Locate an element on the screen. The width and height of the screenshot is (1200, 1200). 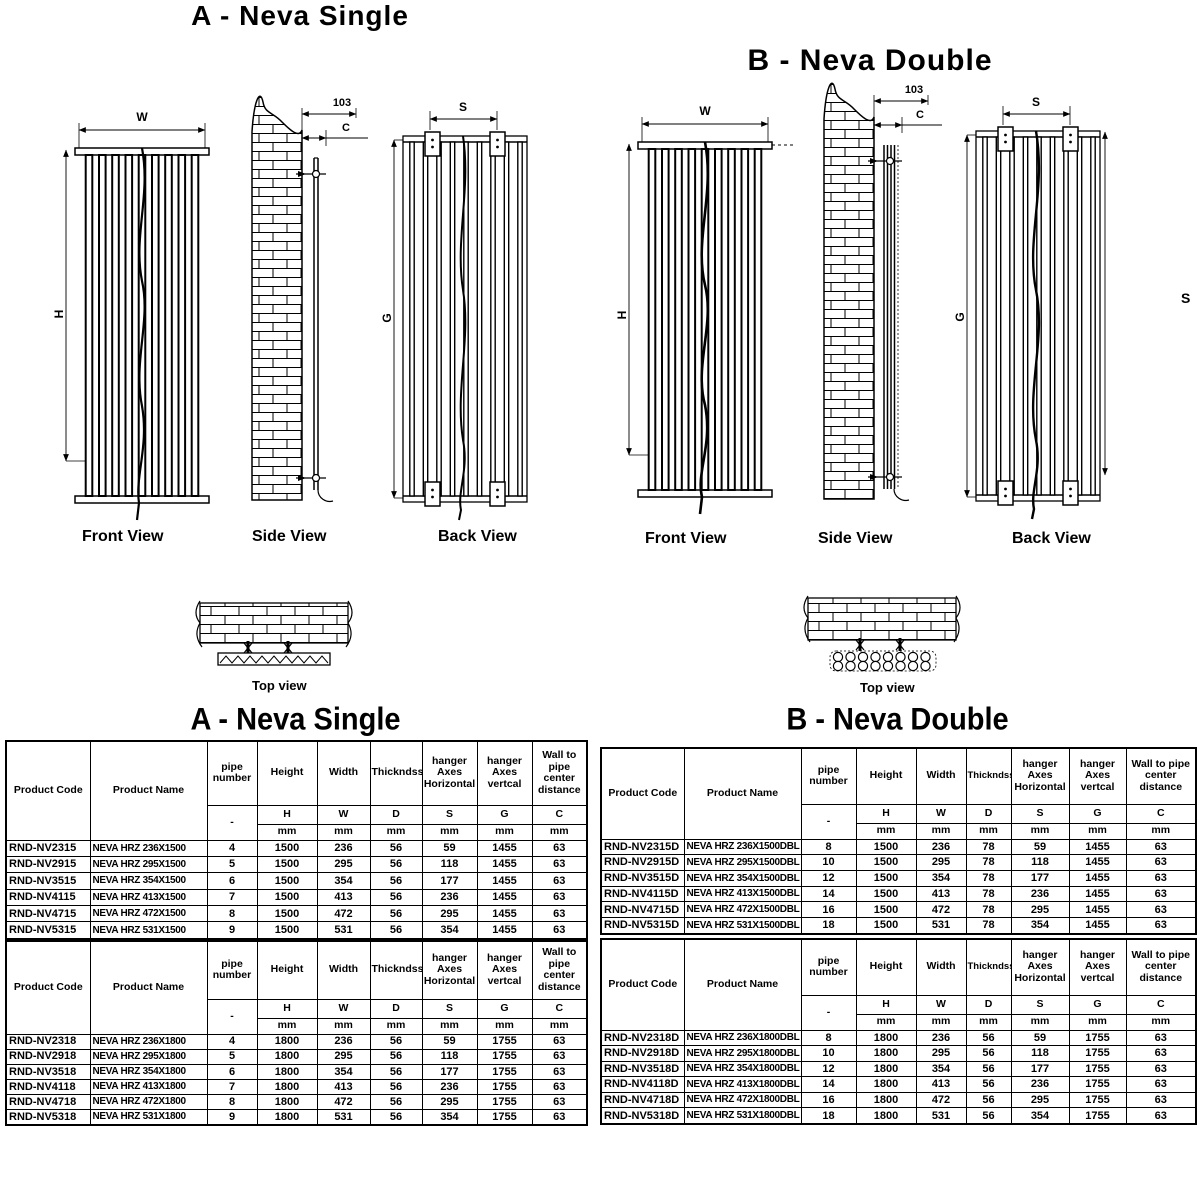
cell-product-code: RND-NV5315 is located at coordinates (48, 930).